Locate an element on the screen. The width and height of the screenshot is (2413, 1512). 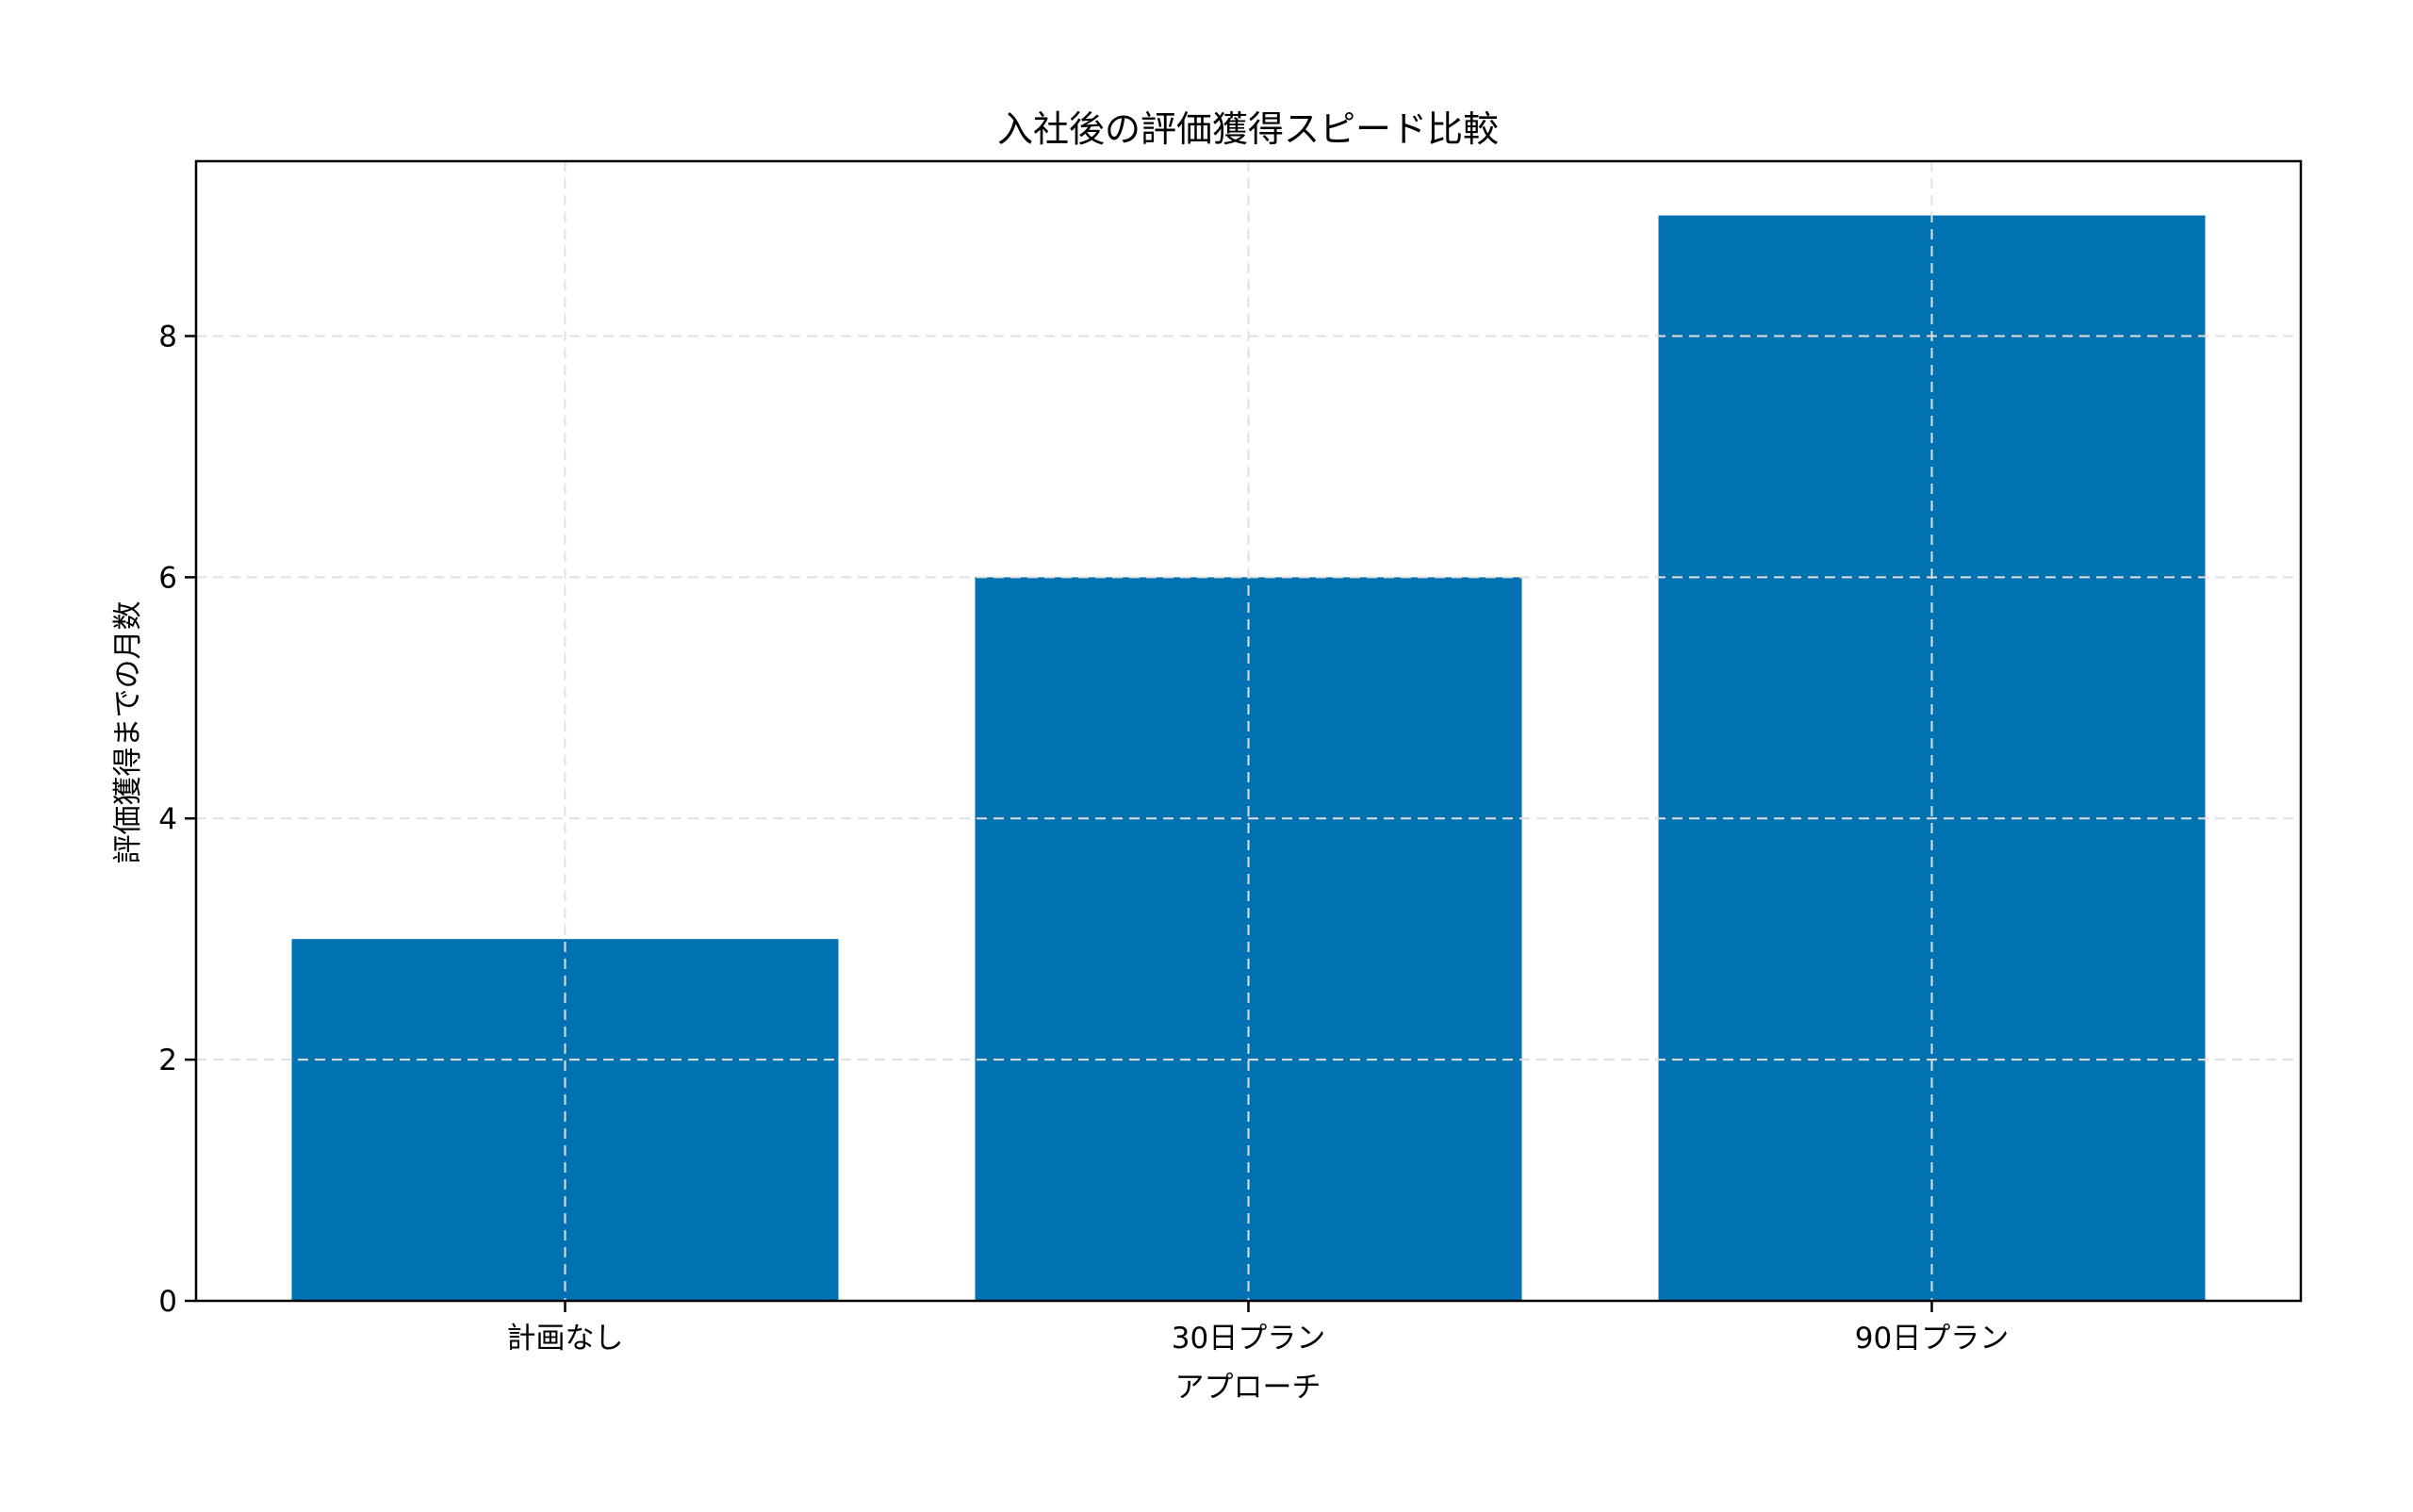
y-tick-label: 6 is located at coordinates (167, 578).